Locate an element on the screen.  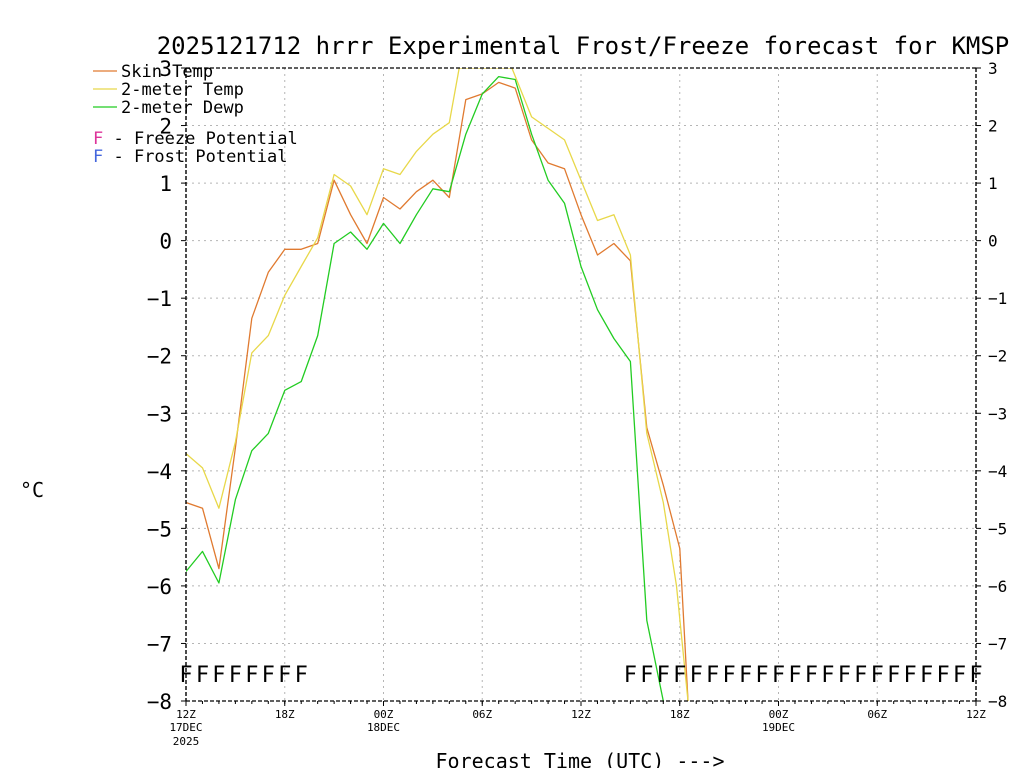
y-tick-label-right: −1 is located at coordinates (997, 298).